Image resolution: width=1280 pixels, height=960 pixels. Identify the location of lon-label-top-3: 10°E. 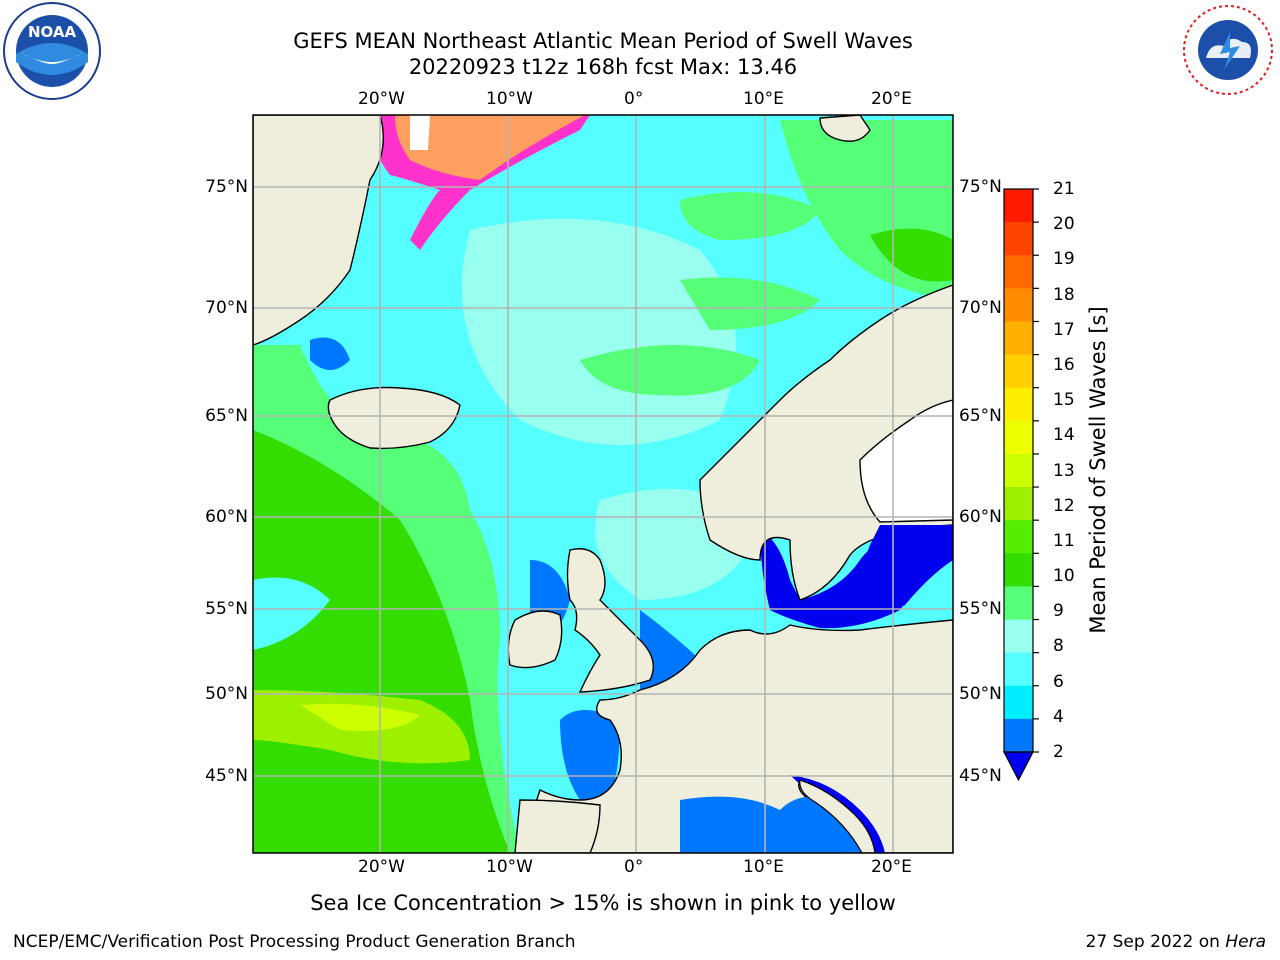
(763, 99).